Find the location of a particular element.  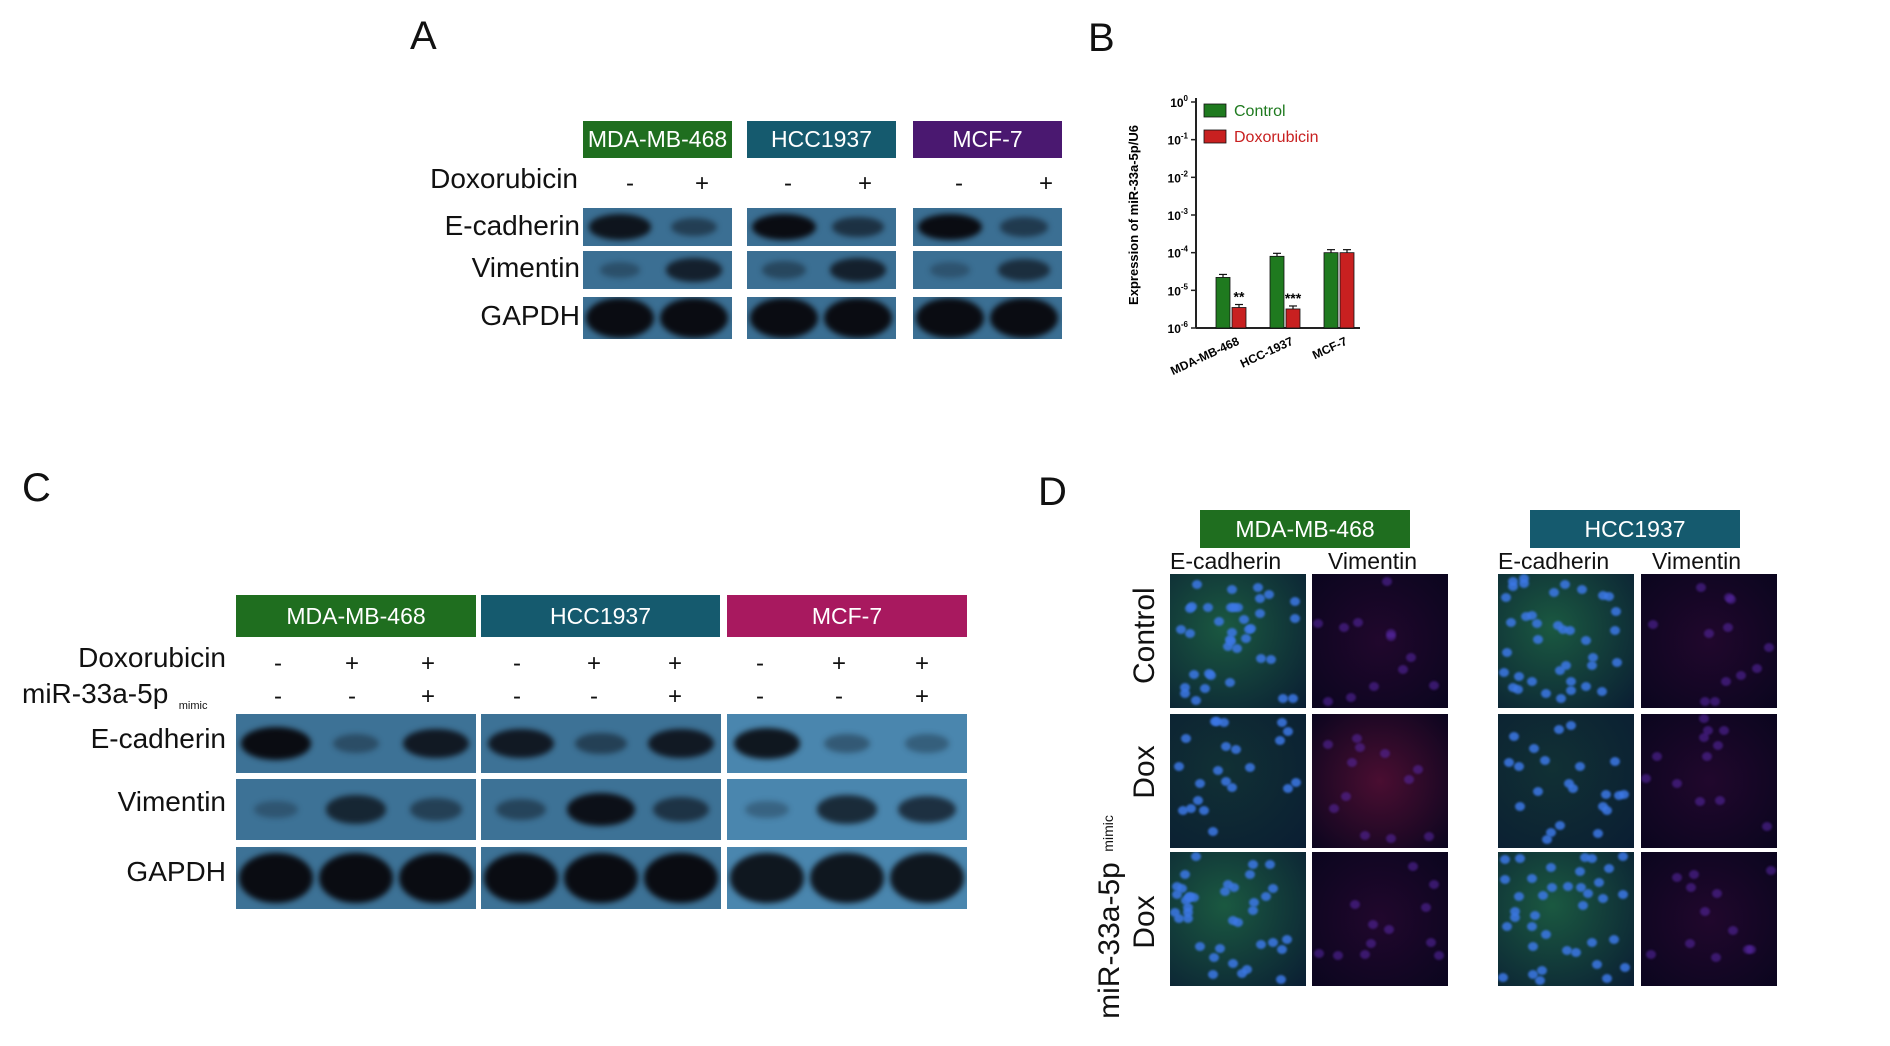

panelC-dox-sign: - is located at coordinates (278, 663).